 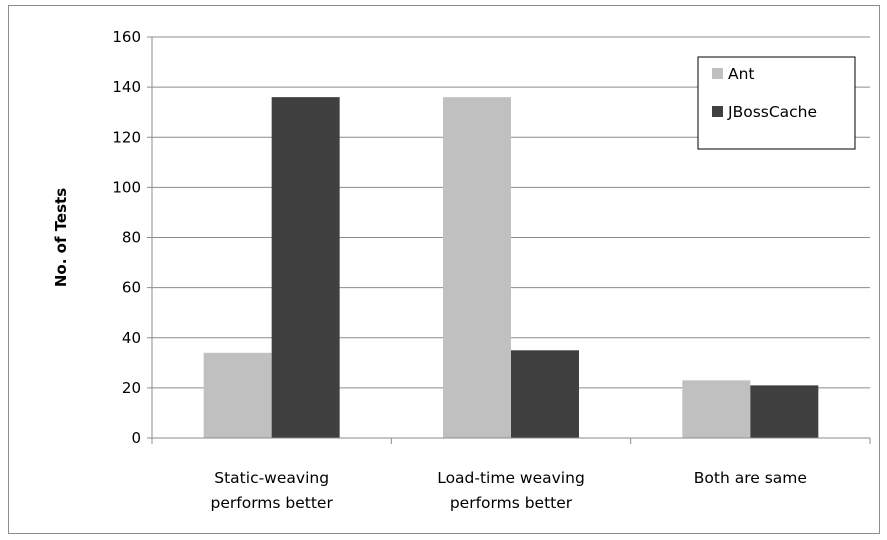 What do you see at coordinates (717, 111) in the screenshot?
I see `legend-swatch-jbosscache` at bounding box center [717, 111].